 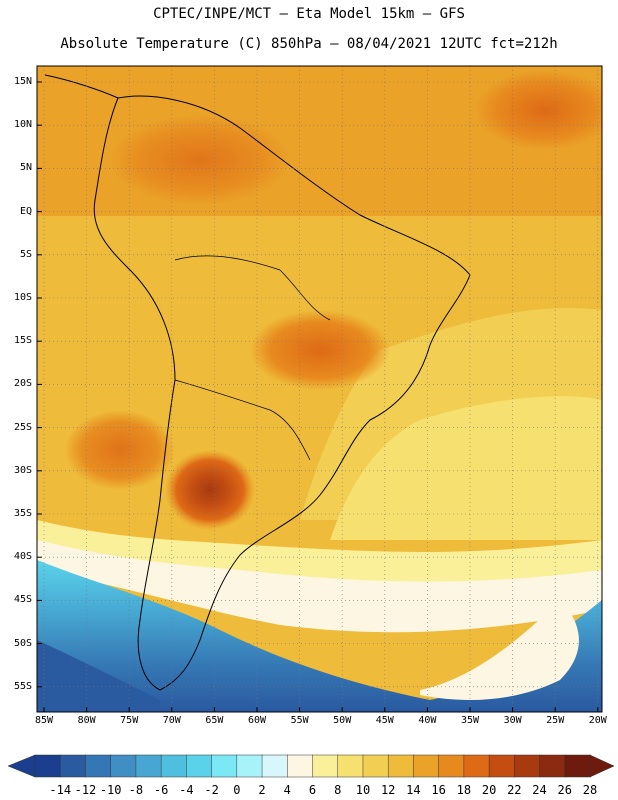 What do you see at coordinates (237, 790) in the screenshot?
I see `colorbar-label: 0` at bounding box center [237, 790].